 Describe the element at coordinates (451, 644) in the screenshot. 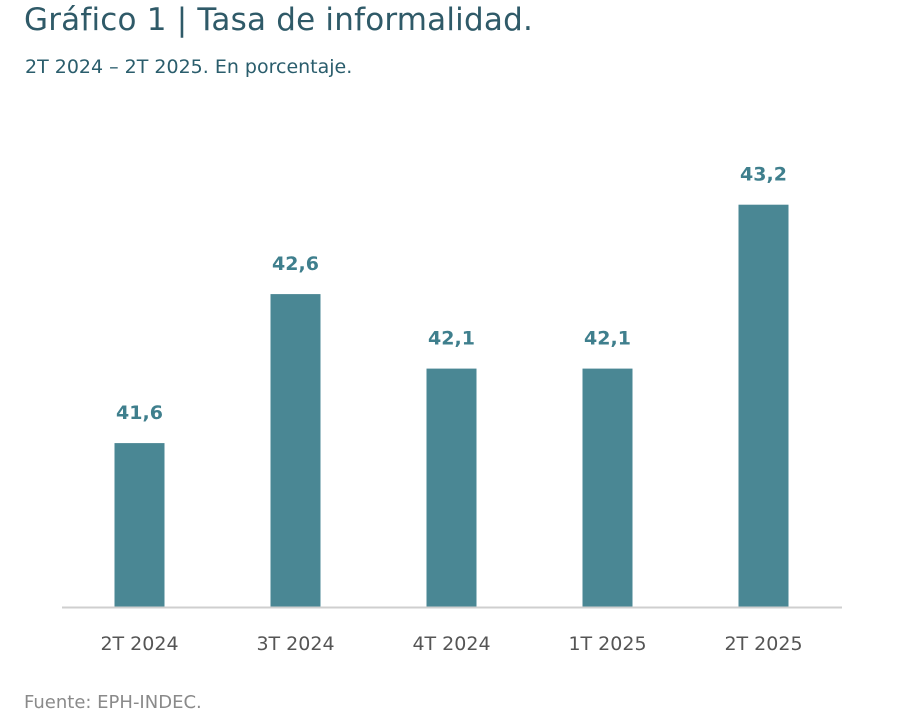

I see `x-tick-label: 4T 2024` at that location.